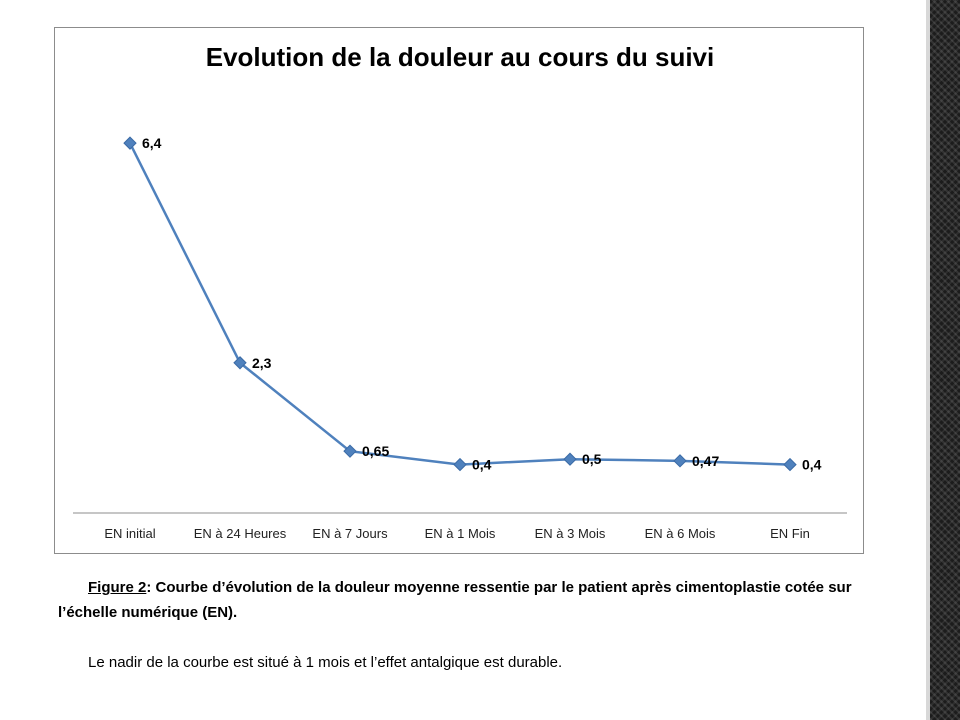  I want to click on x-tick-label: EN à 7 Jours, so click(350, 533).